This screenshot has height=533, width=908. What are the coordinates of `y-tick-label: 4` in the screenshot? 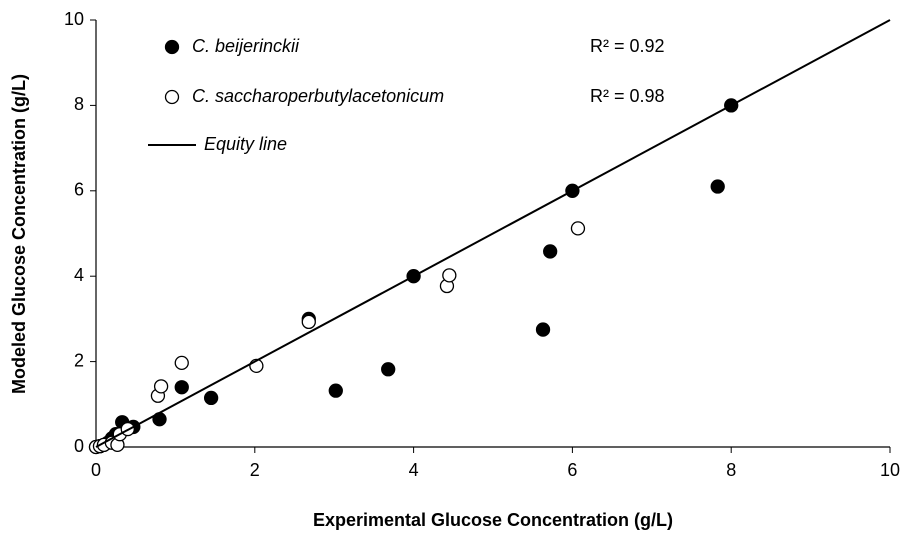 It's located at (79, 275).